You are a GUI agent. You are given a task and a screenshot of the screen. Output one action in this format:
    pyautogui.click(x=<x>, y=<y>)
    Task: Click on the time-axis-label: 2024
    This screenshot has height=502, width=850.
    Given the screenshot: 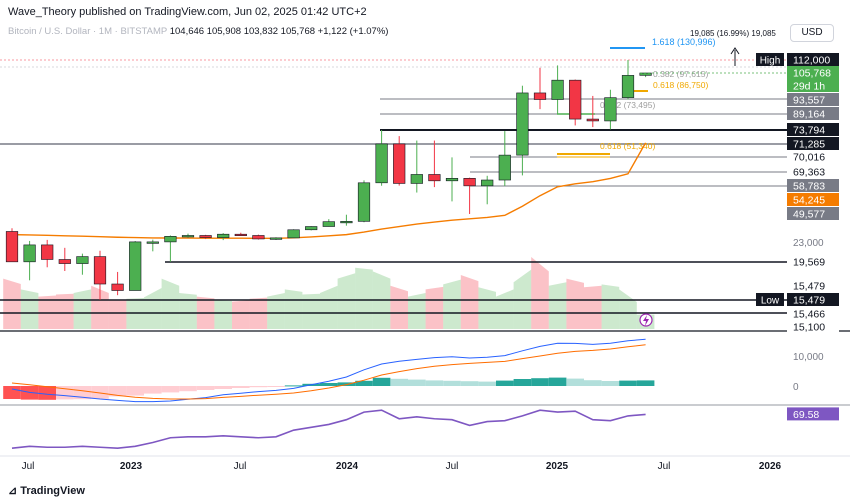 What is the action you would take?
    pyautogui.click(x=347, y=466)
    